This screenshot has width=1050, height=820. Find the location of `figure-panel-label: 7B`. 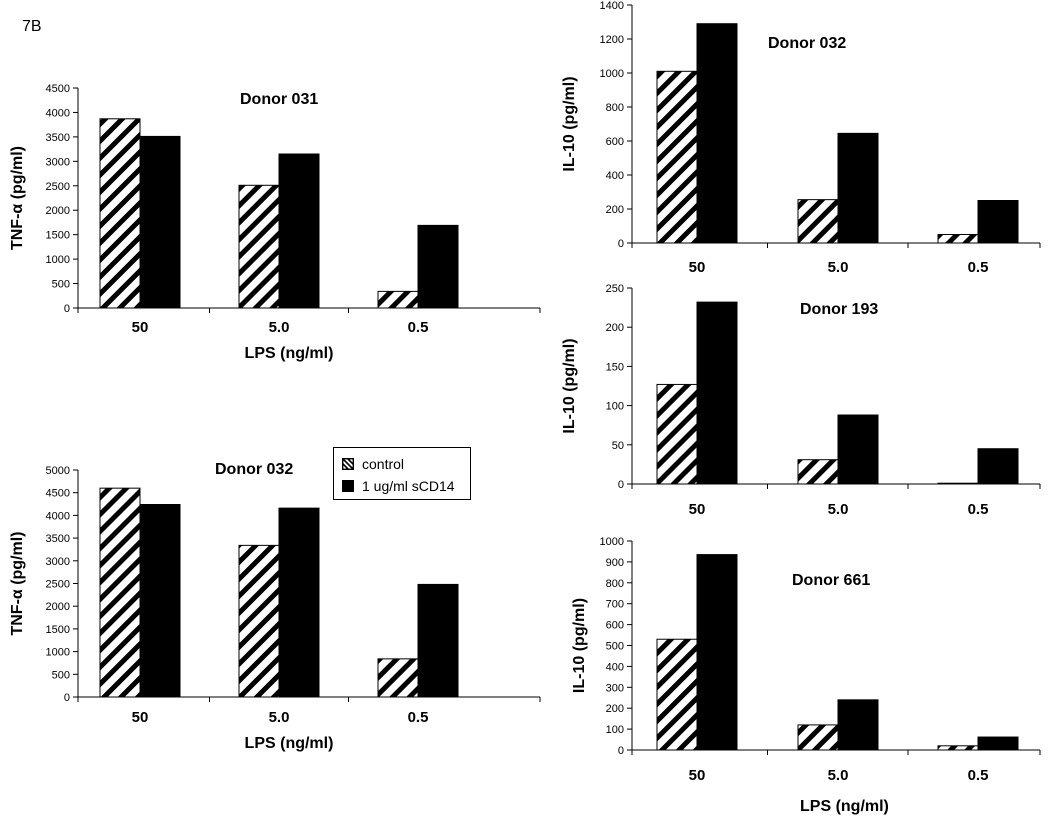

figure-panel-label: 7B is located at coordinates (32, 26).